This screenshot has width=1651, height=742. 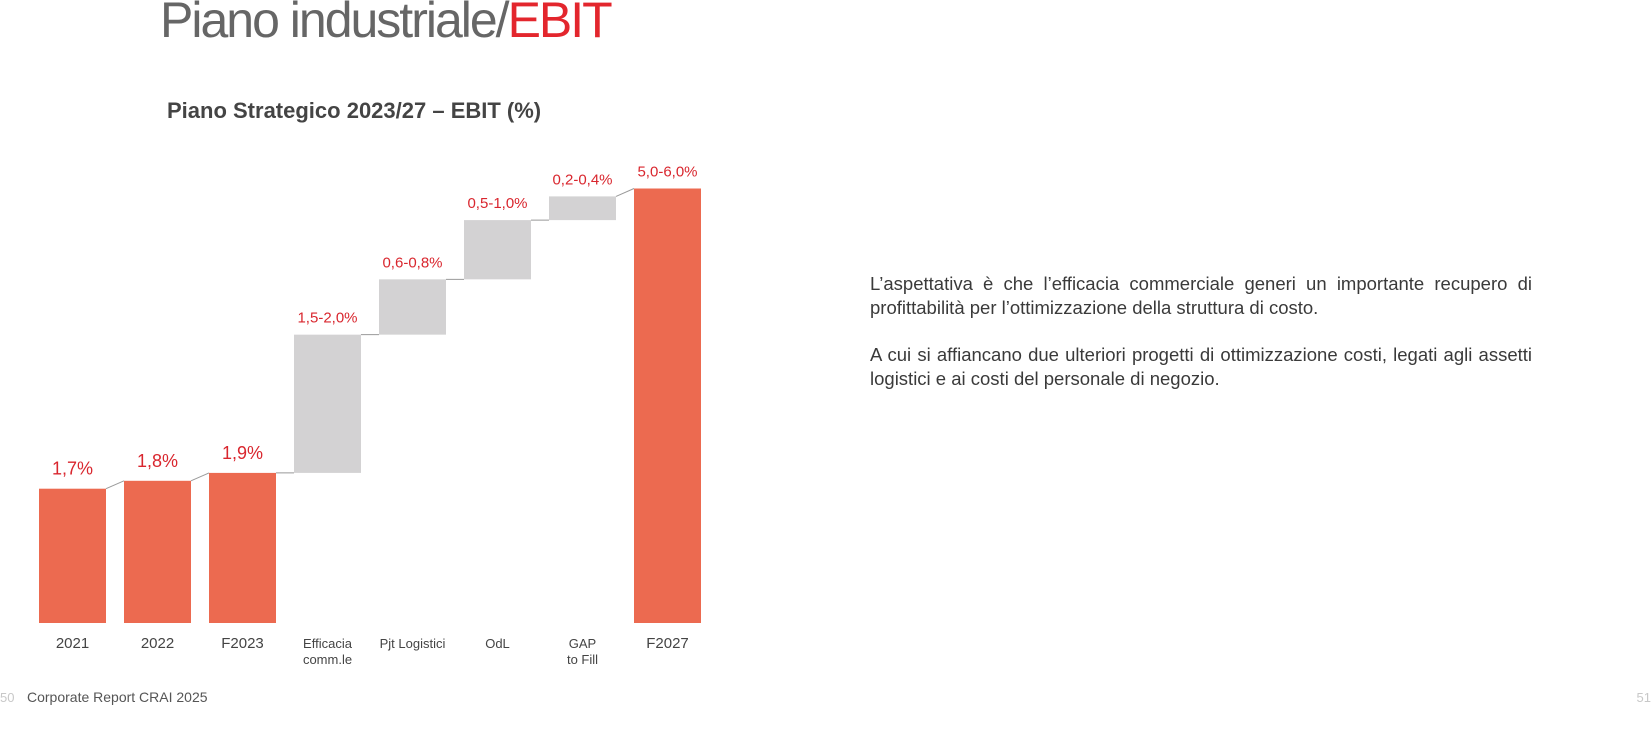 I want to click on x-tick-label: GAP, so click(x=582, y=643).